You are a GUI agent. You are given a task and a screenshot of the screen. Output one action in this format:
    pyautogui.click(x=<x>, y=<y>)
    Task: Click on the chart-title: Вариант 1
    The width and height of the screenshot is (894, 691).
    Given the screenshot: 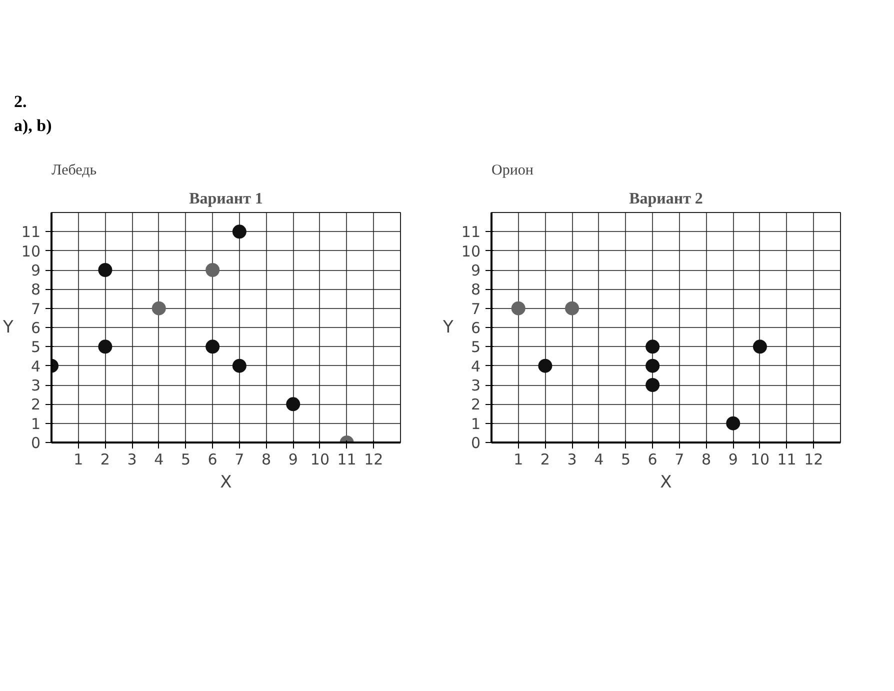 What is the action you would take?
    pyautogui.click(x=226, y=199)
    